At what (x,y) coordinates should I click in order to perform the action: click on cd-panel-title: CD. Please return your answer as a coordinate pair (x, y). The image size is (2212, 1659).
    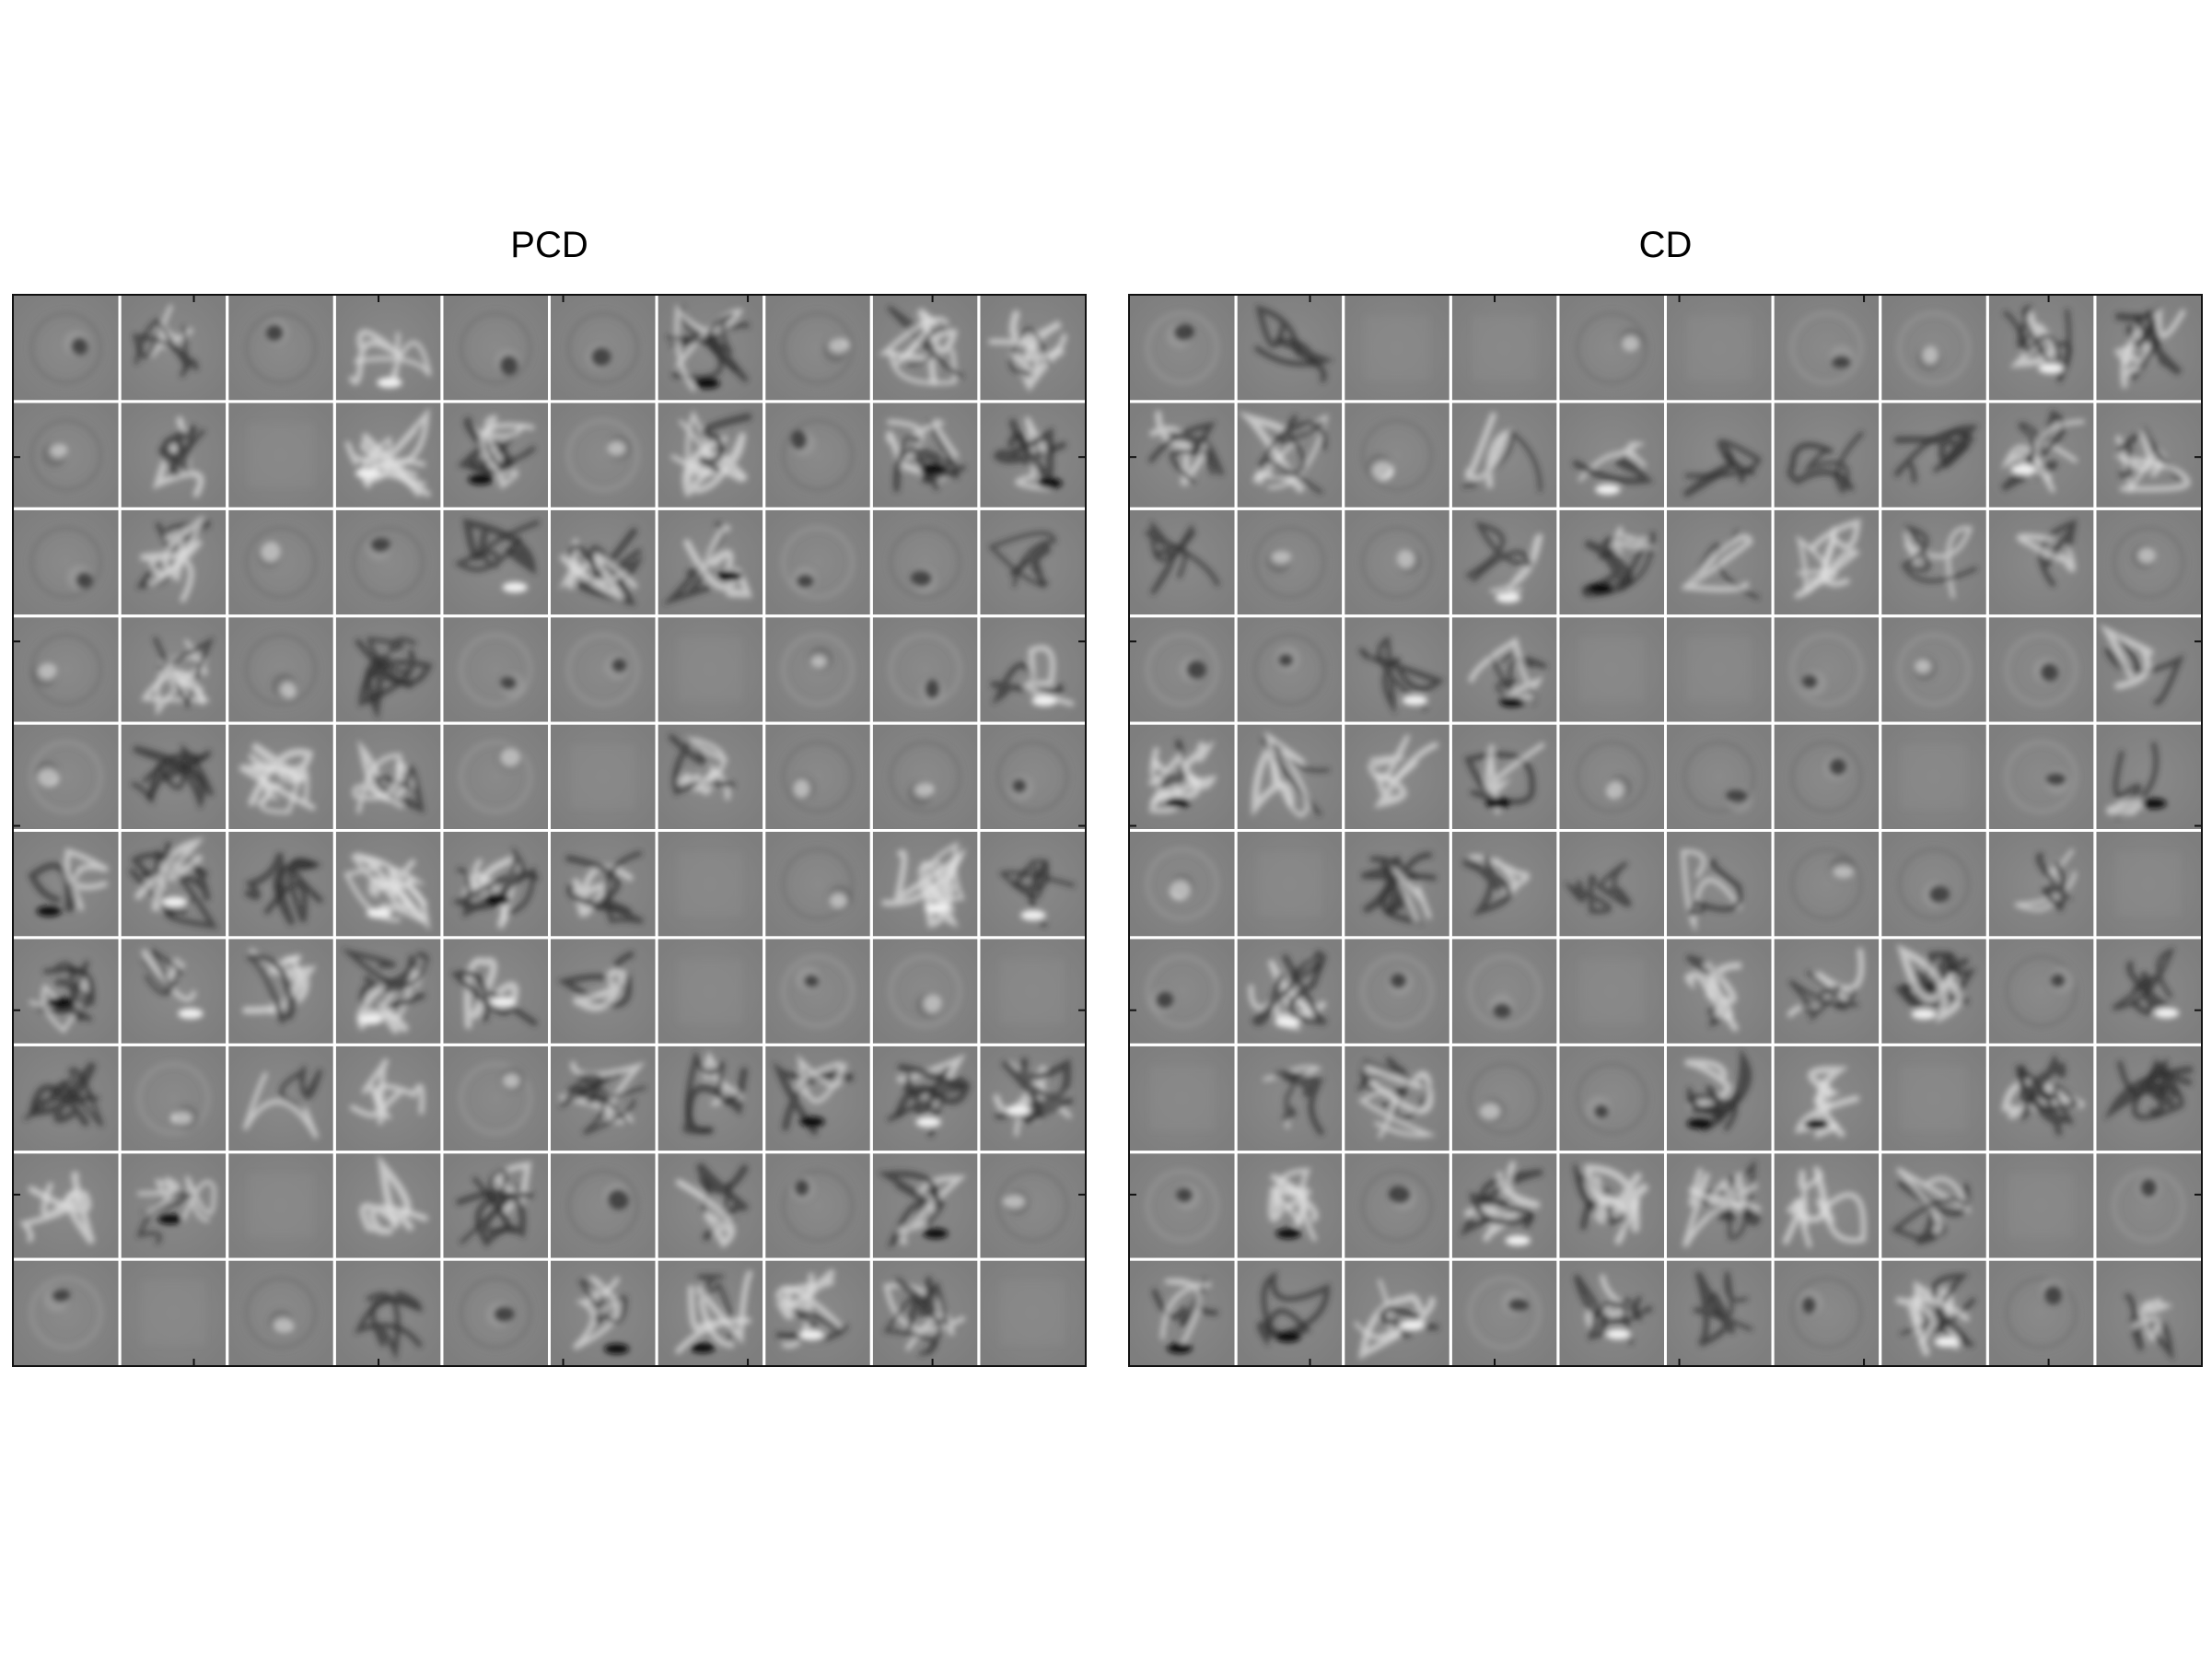
    Looking at the image, I should click on (1666, 245).